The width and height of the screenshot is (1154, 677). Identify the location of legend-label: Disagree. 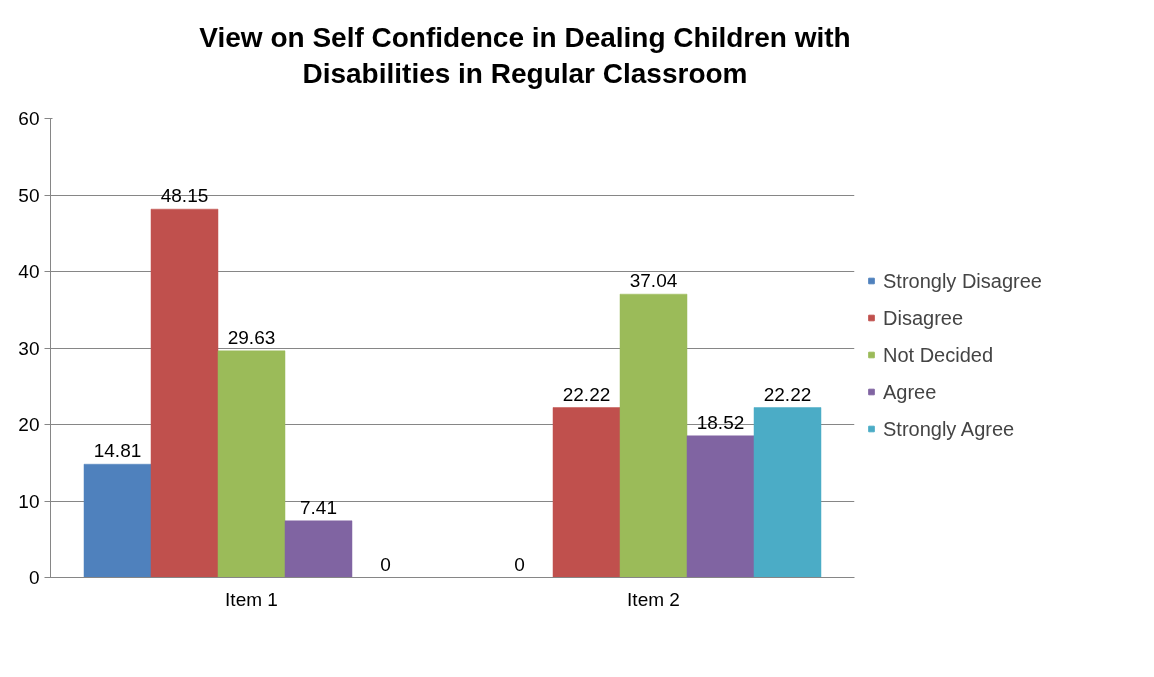
(923, 318).